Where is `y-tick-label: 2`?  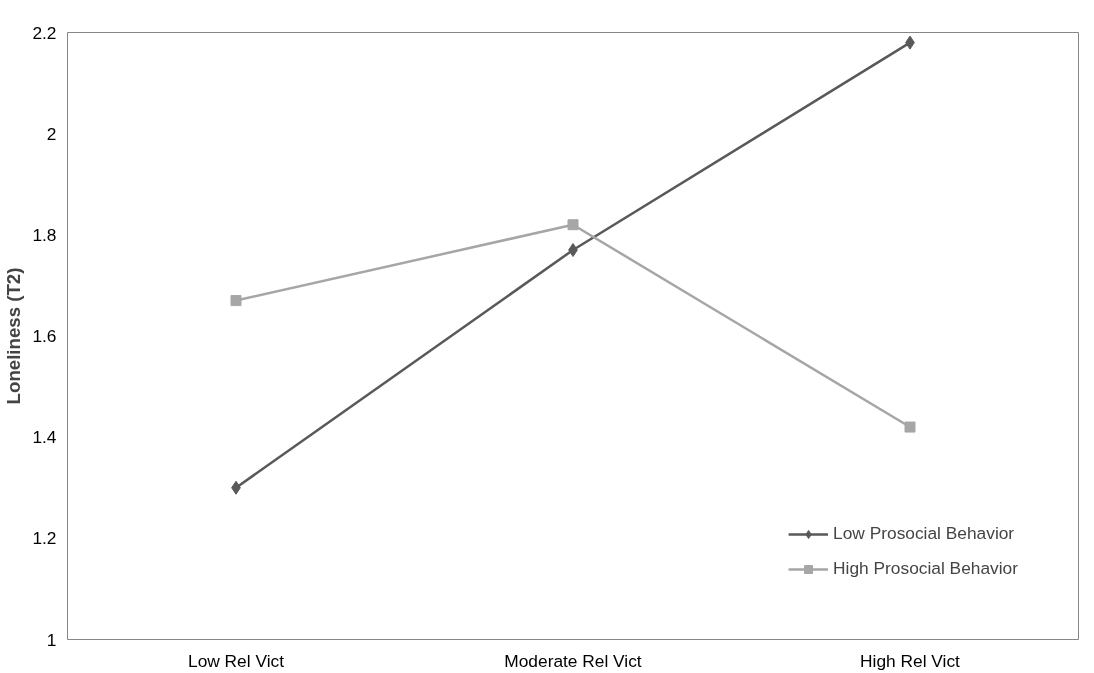
y-tick-label: 2 is located at coordinates (51, 133).